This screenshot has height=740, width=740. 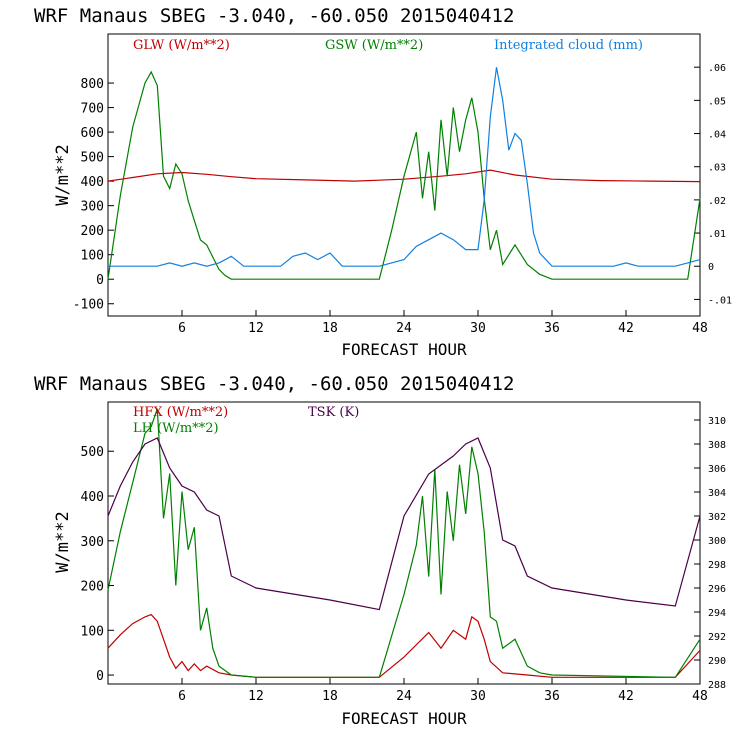 I want to click on y2-tick-label: .01, so click(x=717, y=234).